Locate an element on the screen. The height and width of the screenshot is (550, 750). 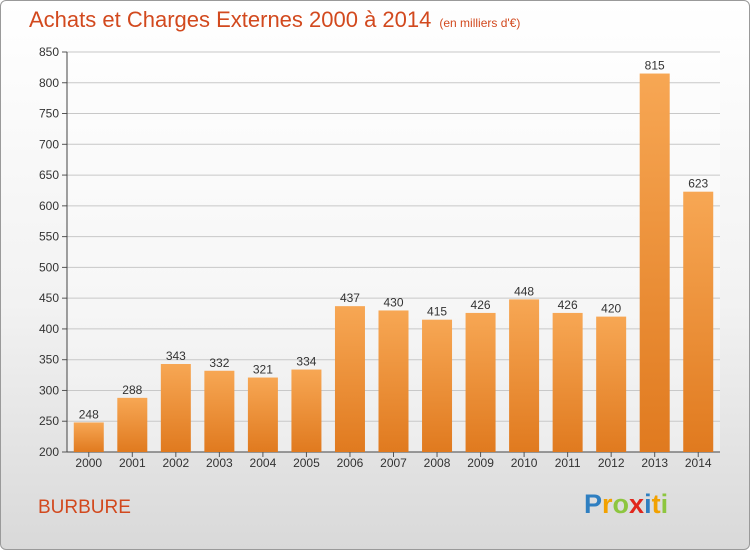
logo-letter: r is located at coordinates (607, 504).